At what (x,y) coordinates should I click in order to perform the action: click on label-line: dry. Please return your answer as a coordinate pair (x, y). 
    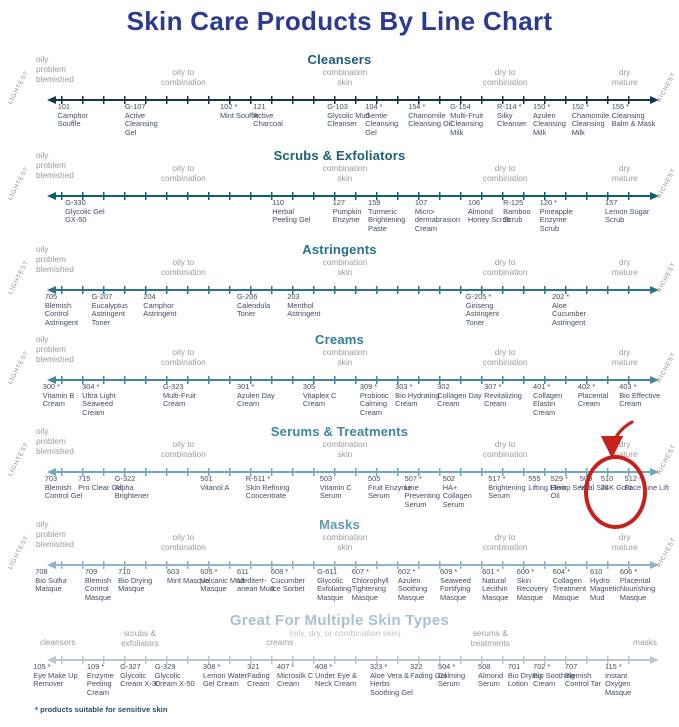
    Looking at the image, I should click on (624, 262).